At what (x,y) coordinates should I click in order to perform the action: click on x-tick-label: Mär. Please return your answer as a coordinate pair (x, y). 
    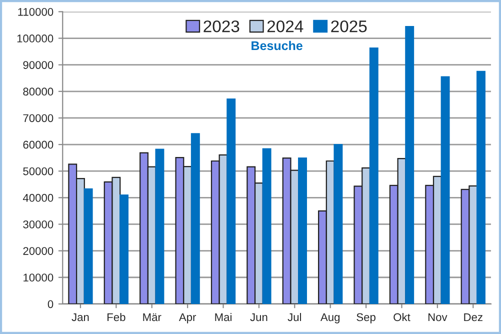
    Looking at the image, I should click on (152, 317).